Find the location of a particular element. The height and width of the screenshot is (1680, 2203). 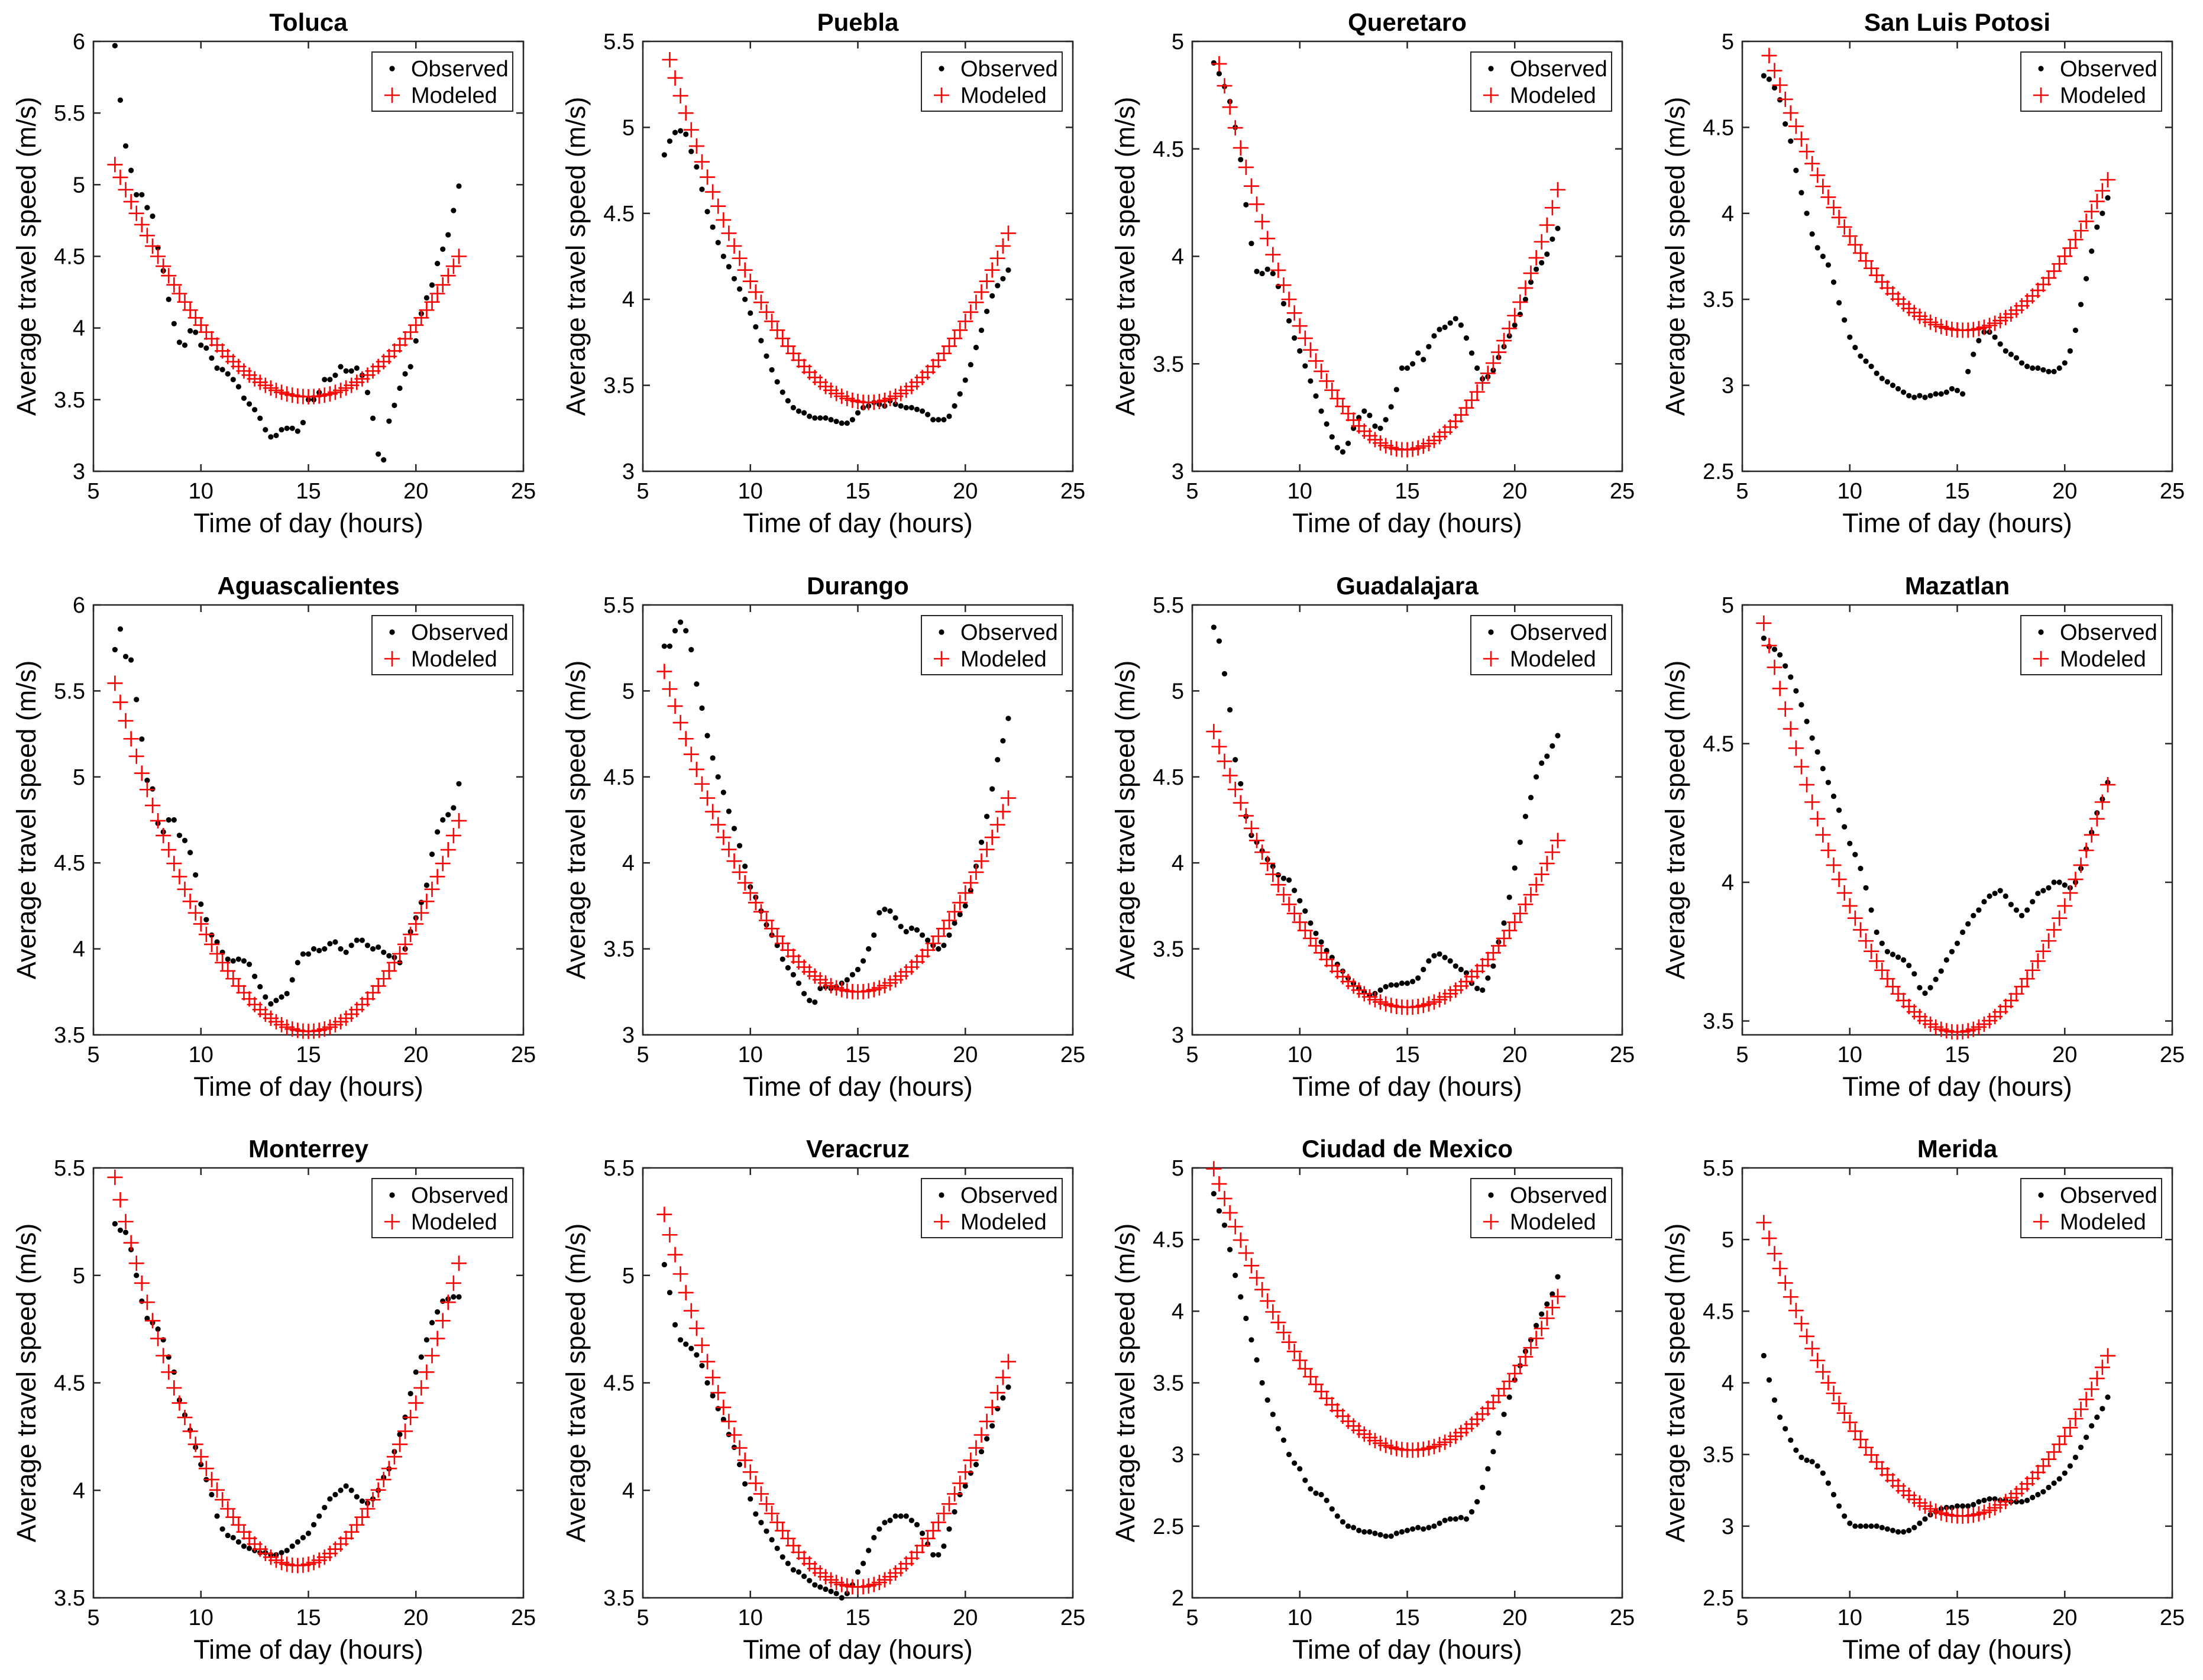

y-axis-label: Average travel speed (m/s) is located at coordinates (1675, 820).